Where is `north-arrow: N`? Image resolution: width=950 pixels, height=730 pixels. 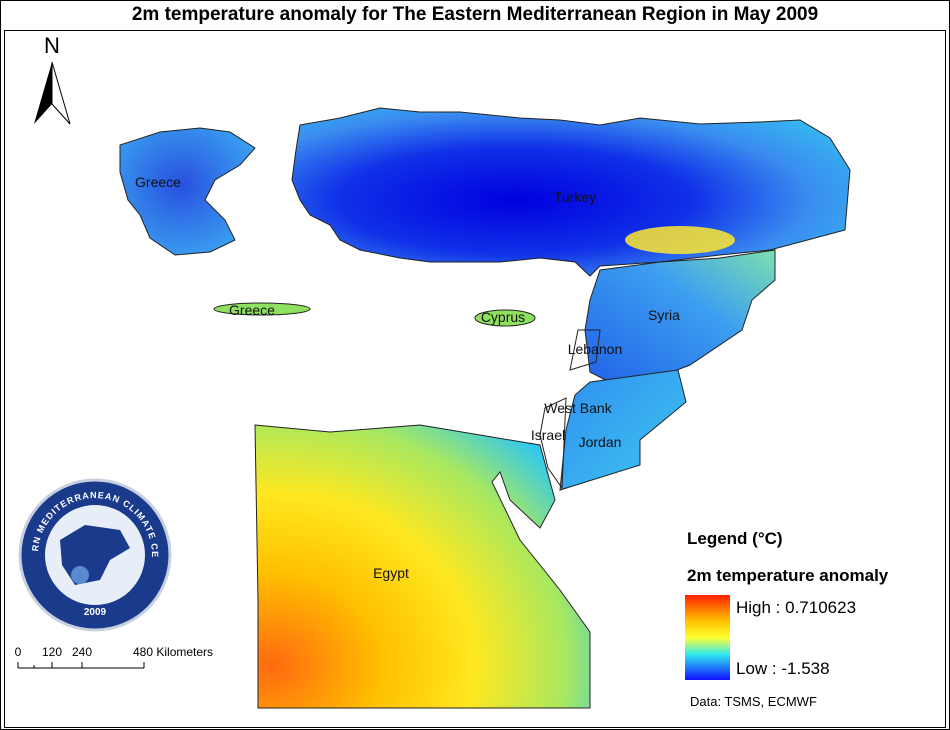
north-arrow: N is located at coordinates (52, 79).